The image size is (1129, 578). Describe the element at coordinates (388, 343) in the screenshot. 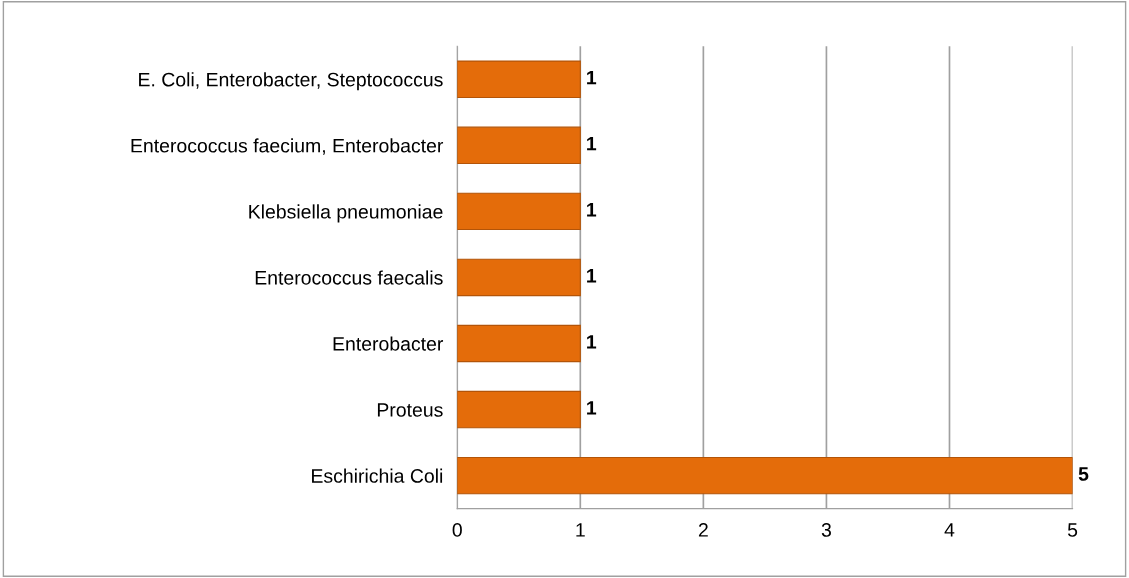

I see `y-tick-label: Enterobacter` at that location.